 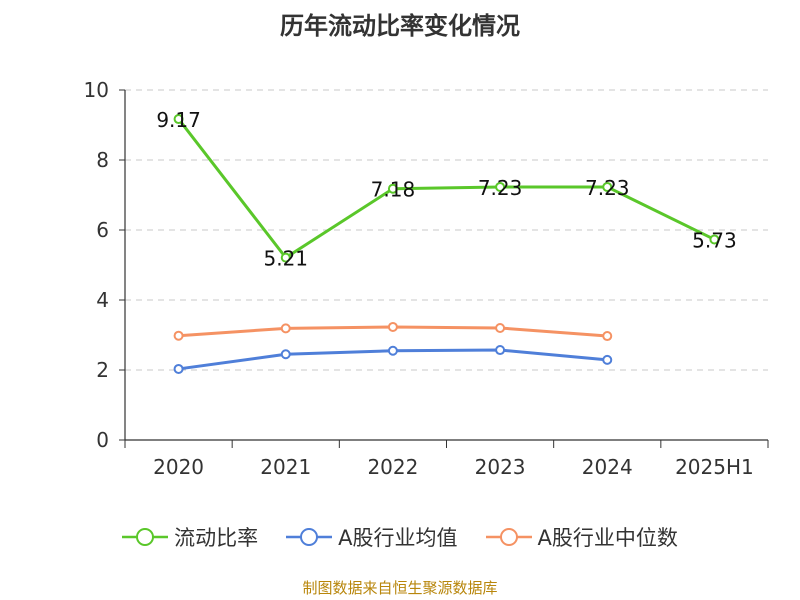 What do you see at coordinates (102, 300) in the screenshot?
I see `y-tick-label: 4` at bounding box center [102, 300].